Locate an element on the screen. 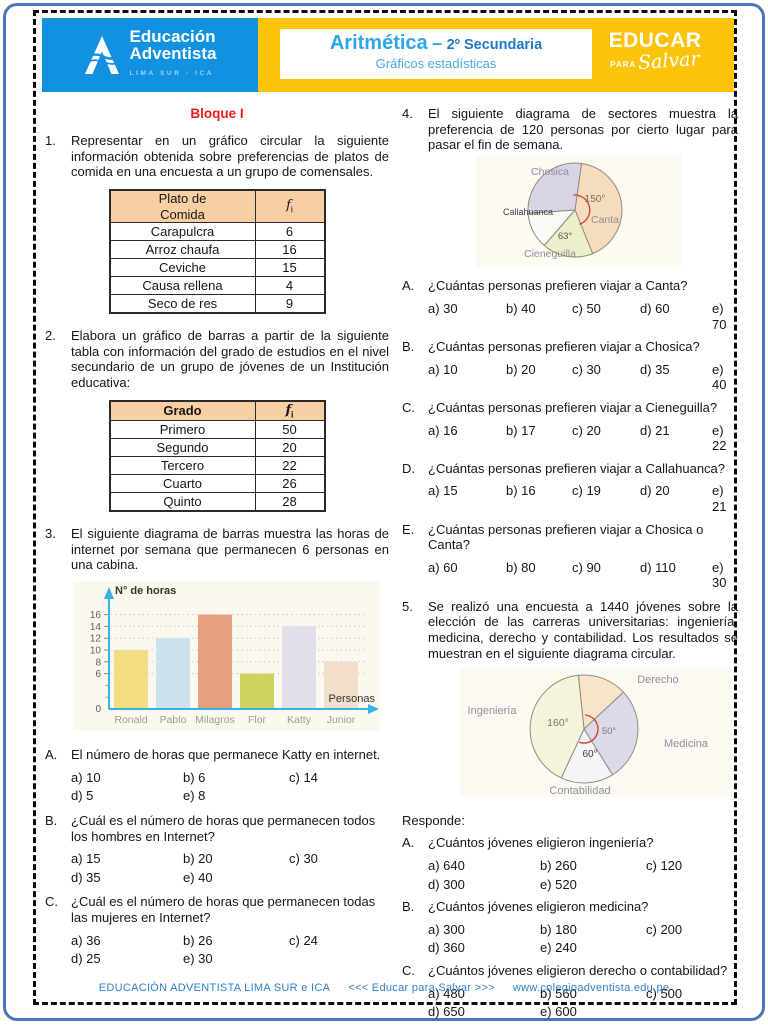 The image size is (768, 1028). option: a) 60 is located at coordinates (443, 567).